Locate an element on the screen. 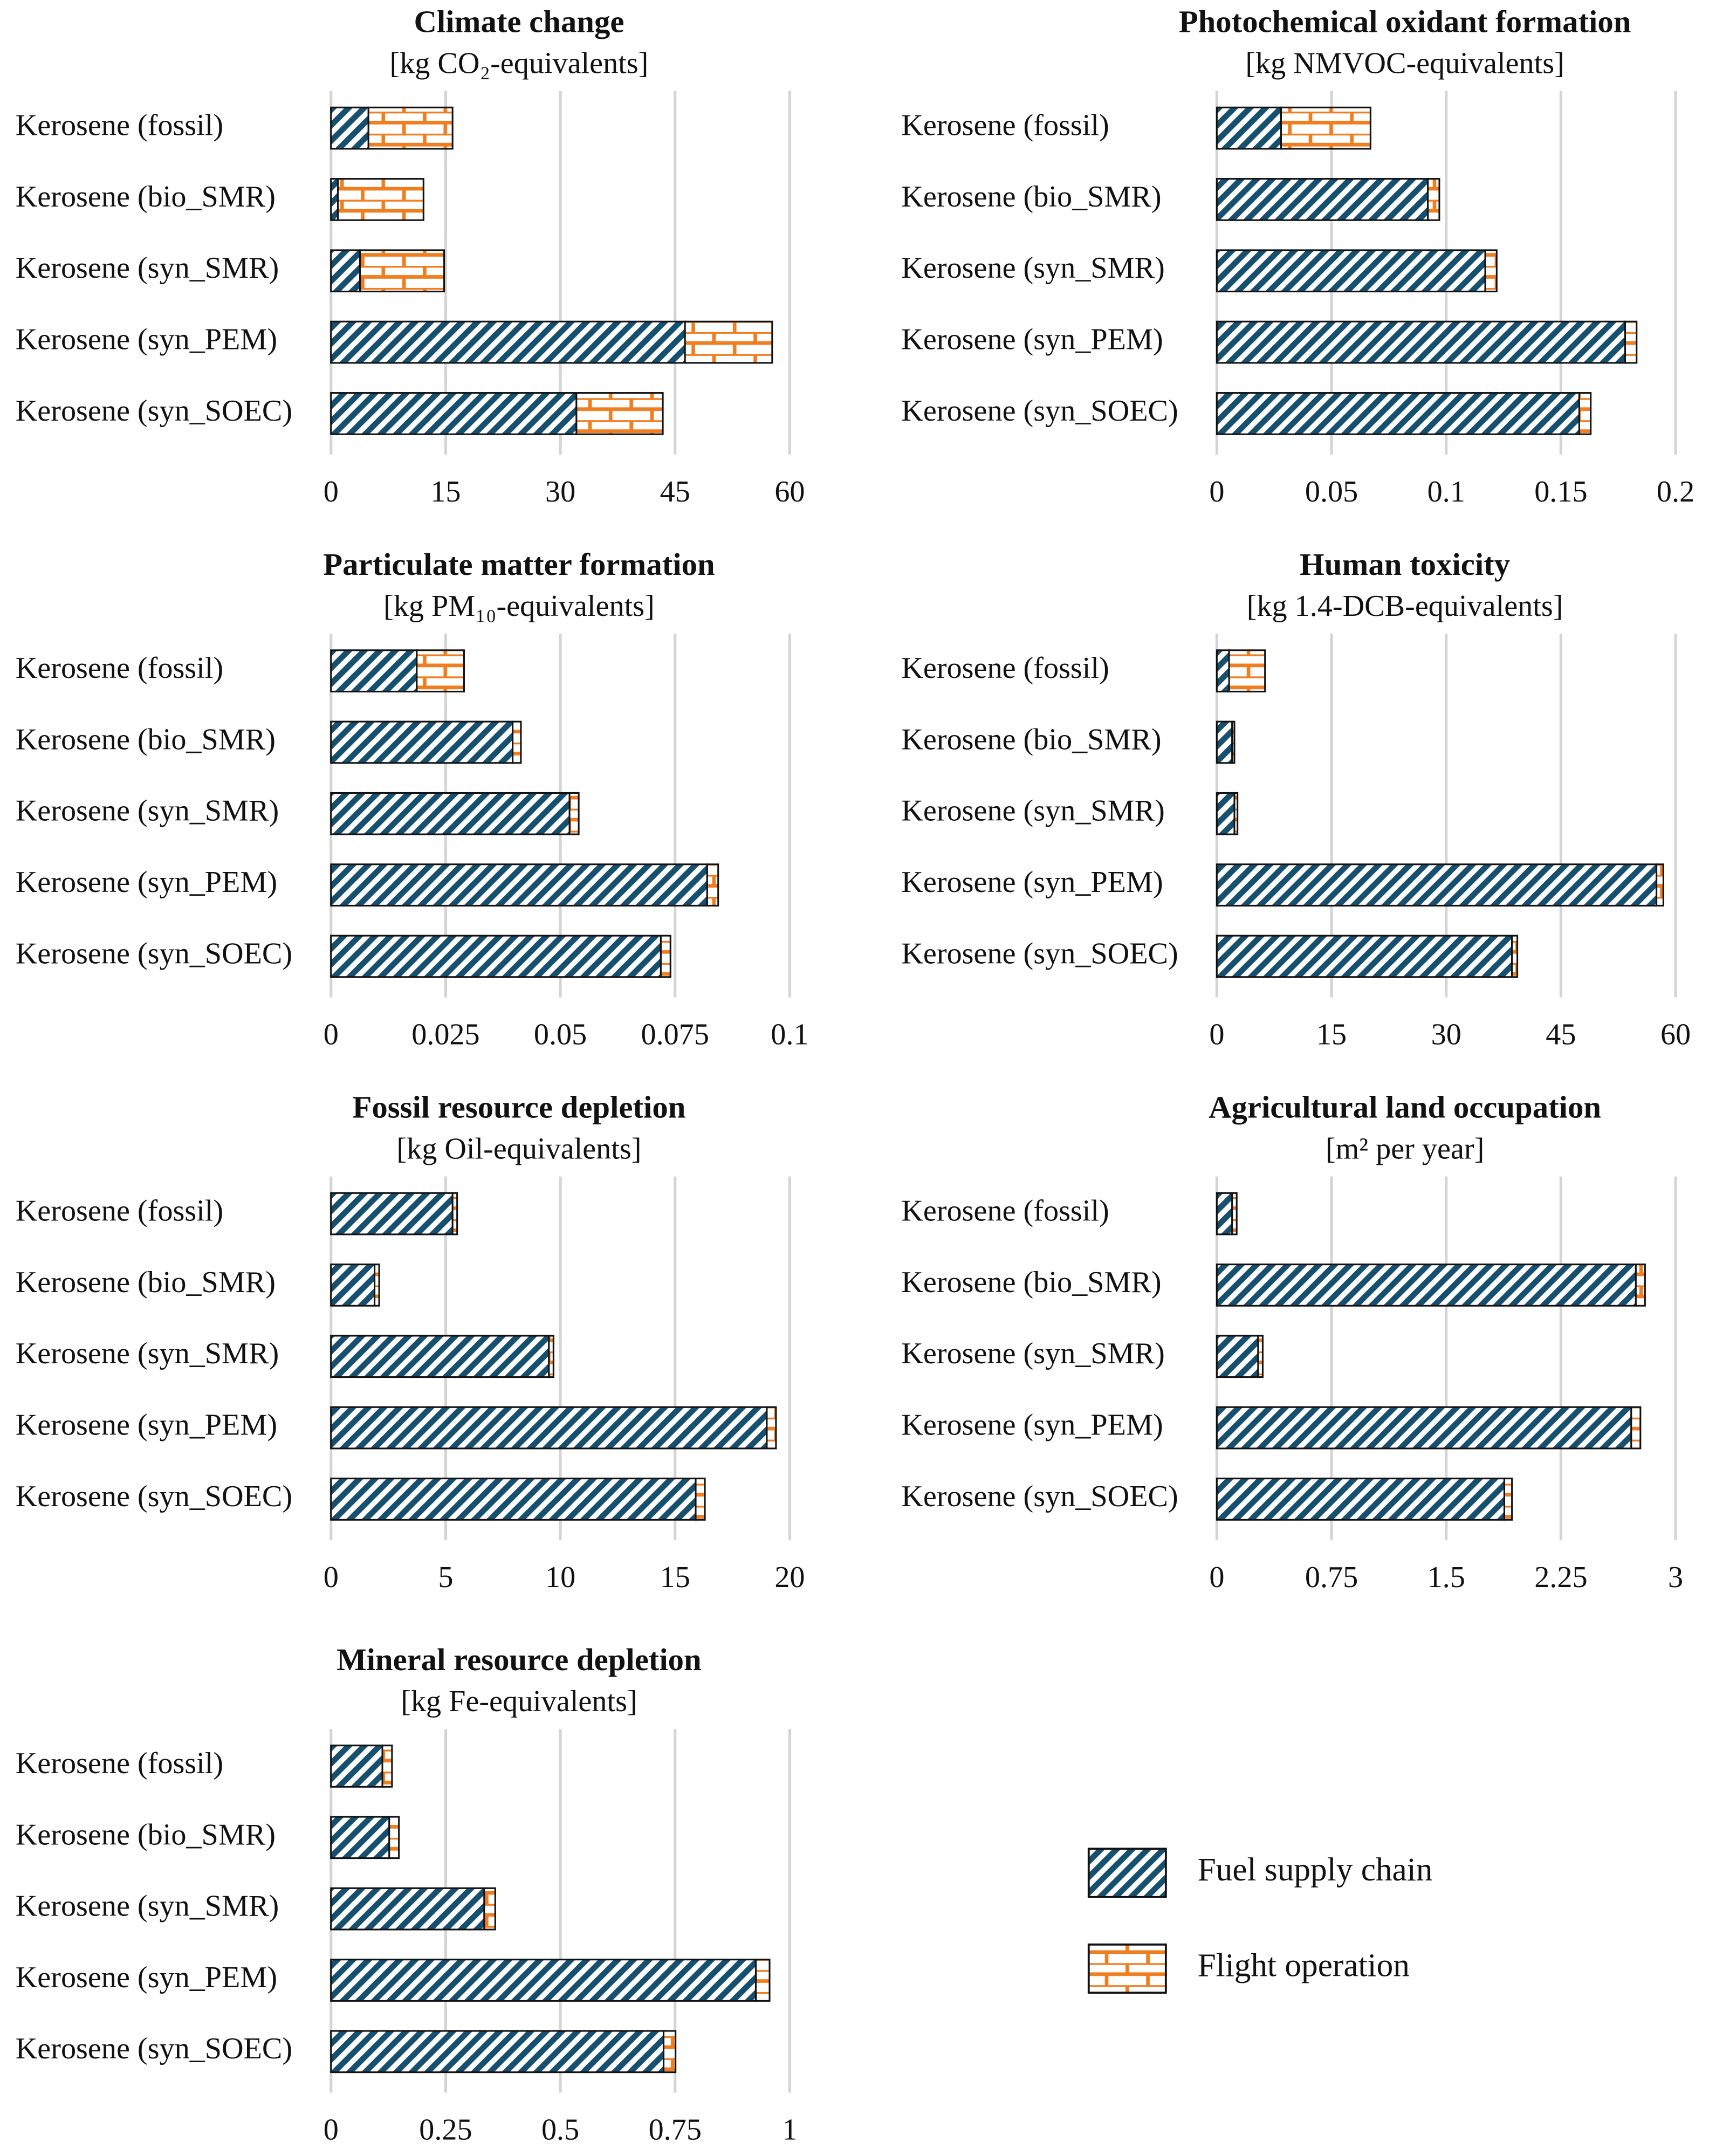 Image resolution: width=1709 pixels, height=2156 pixels. chart-subtitle: [kg Fe-equivalents] is located at coordinates (519, 1702).